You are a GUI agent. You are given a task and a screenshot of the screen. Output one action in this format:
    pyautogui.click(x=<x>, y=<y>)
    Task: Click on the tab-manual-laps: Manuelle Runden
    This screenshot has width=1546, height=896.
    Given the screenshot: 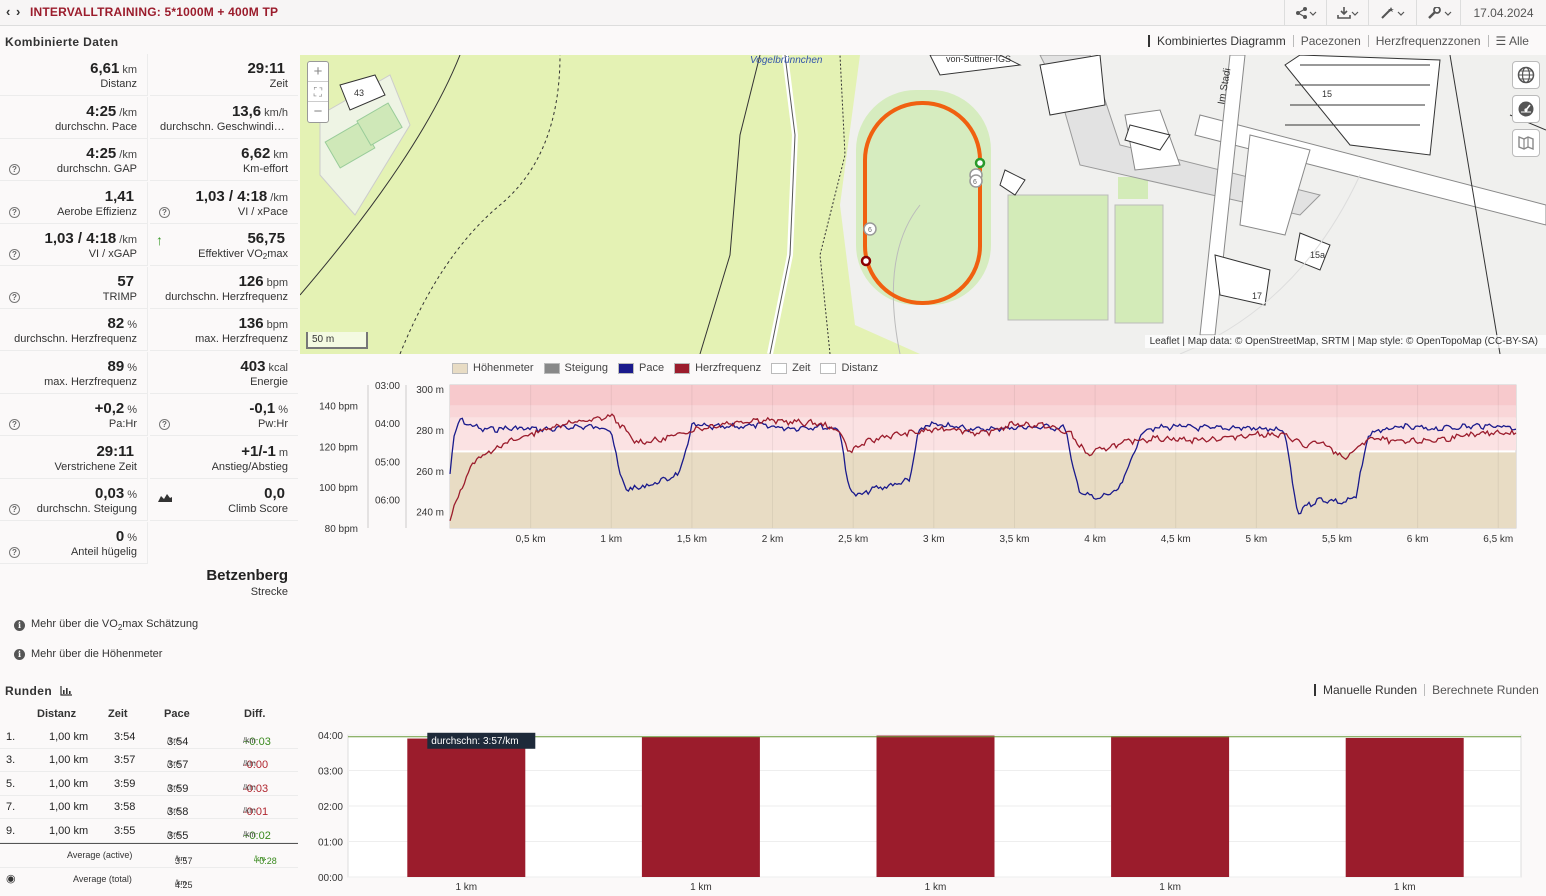 What is the action you would take?
    pyautogui.click(x=1369, y=690)
    